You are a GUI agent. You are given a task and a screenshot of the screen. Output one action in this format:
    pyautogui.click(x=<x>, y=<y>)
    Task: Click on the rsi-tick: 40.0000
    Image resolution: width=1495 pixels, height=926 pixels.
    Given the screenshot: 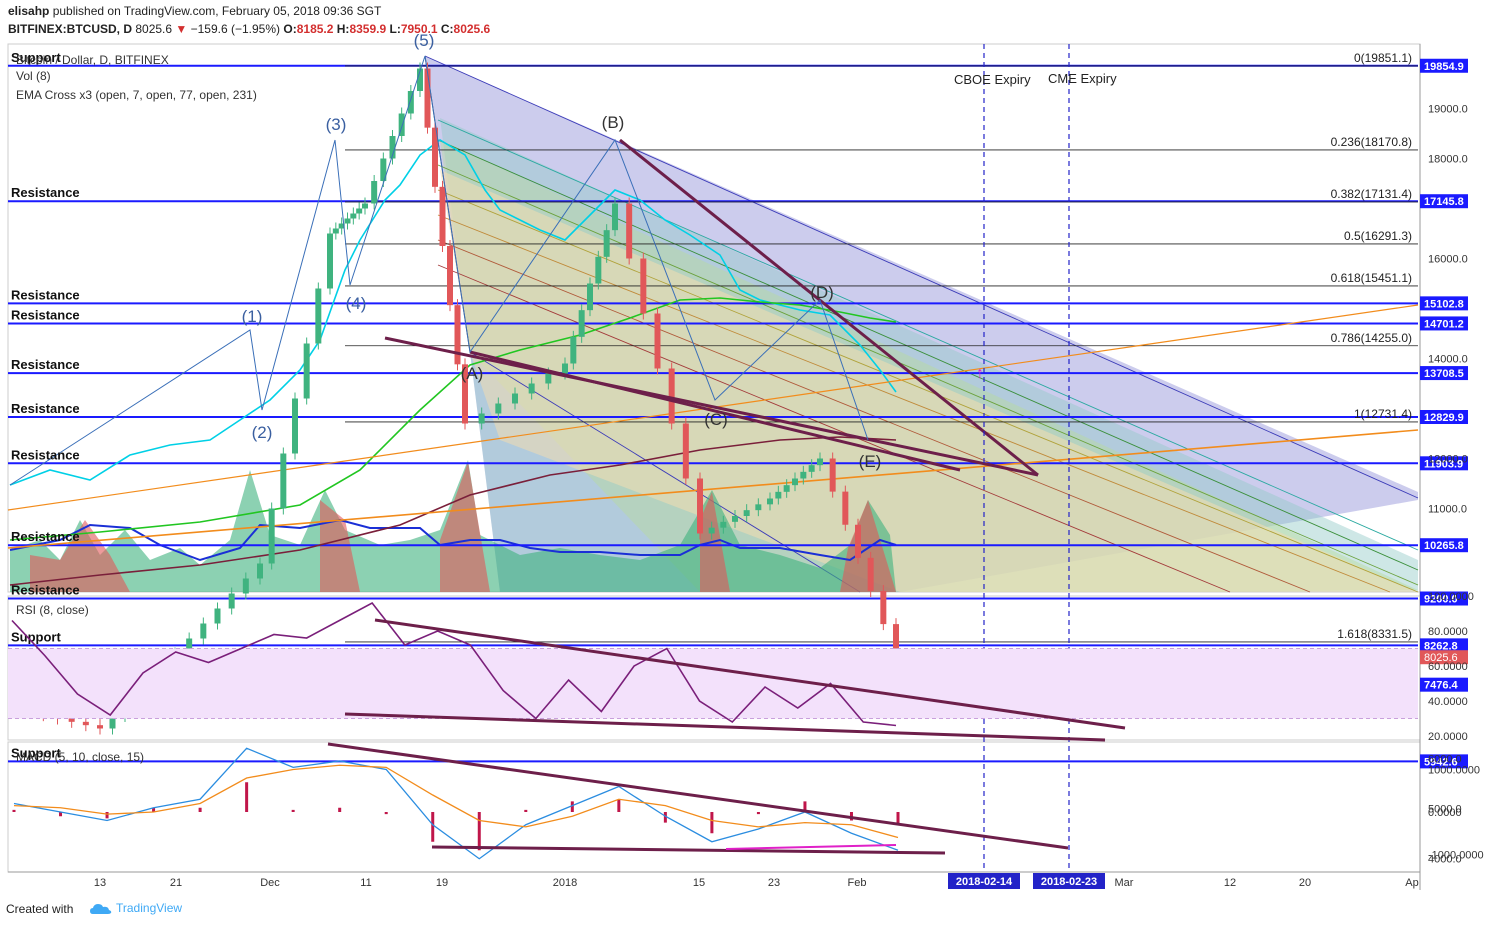 What is the action you would take?
    pyautogui.click(x=1448, y=702)
    